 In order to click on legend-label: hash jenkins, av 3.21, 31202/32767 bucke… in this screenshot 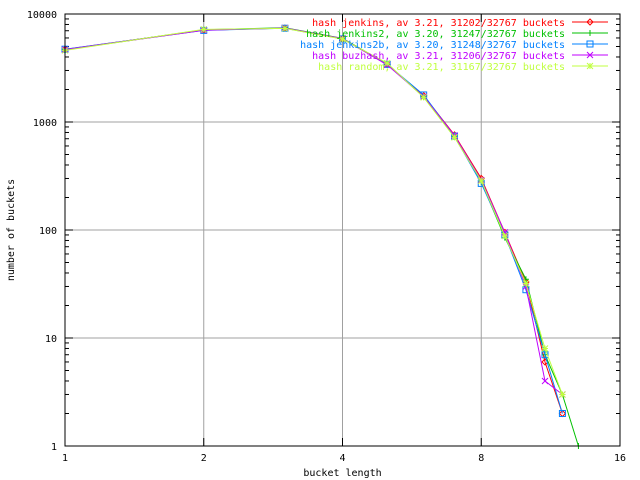, I will do `click(438, 23)`.